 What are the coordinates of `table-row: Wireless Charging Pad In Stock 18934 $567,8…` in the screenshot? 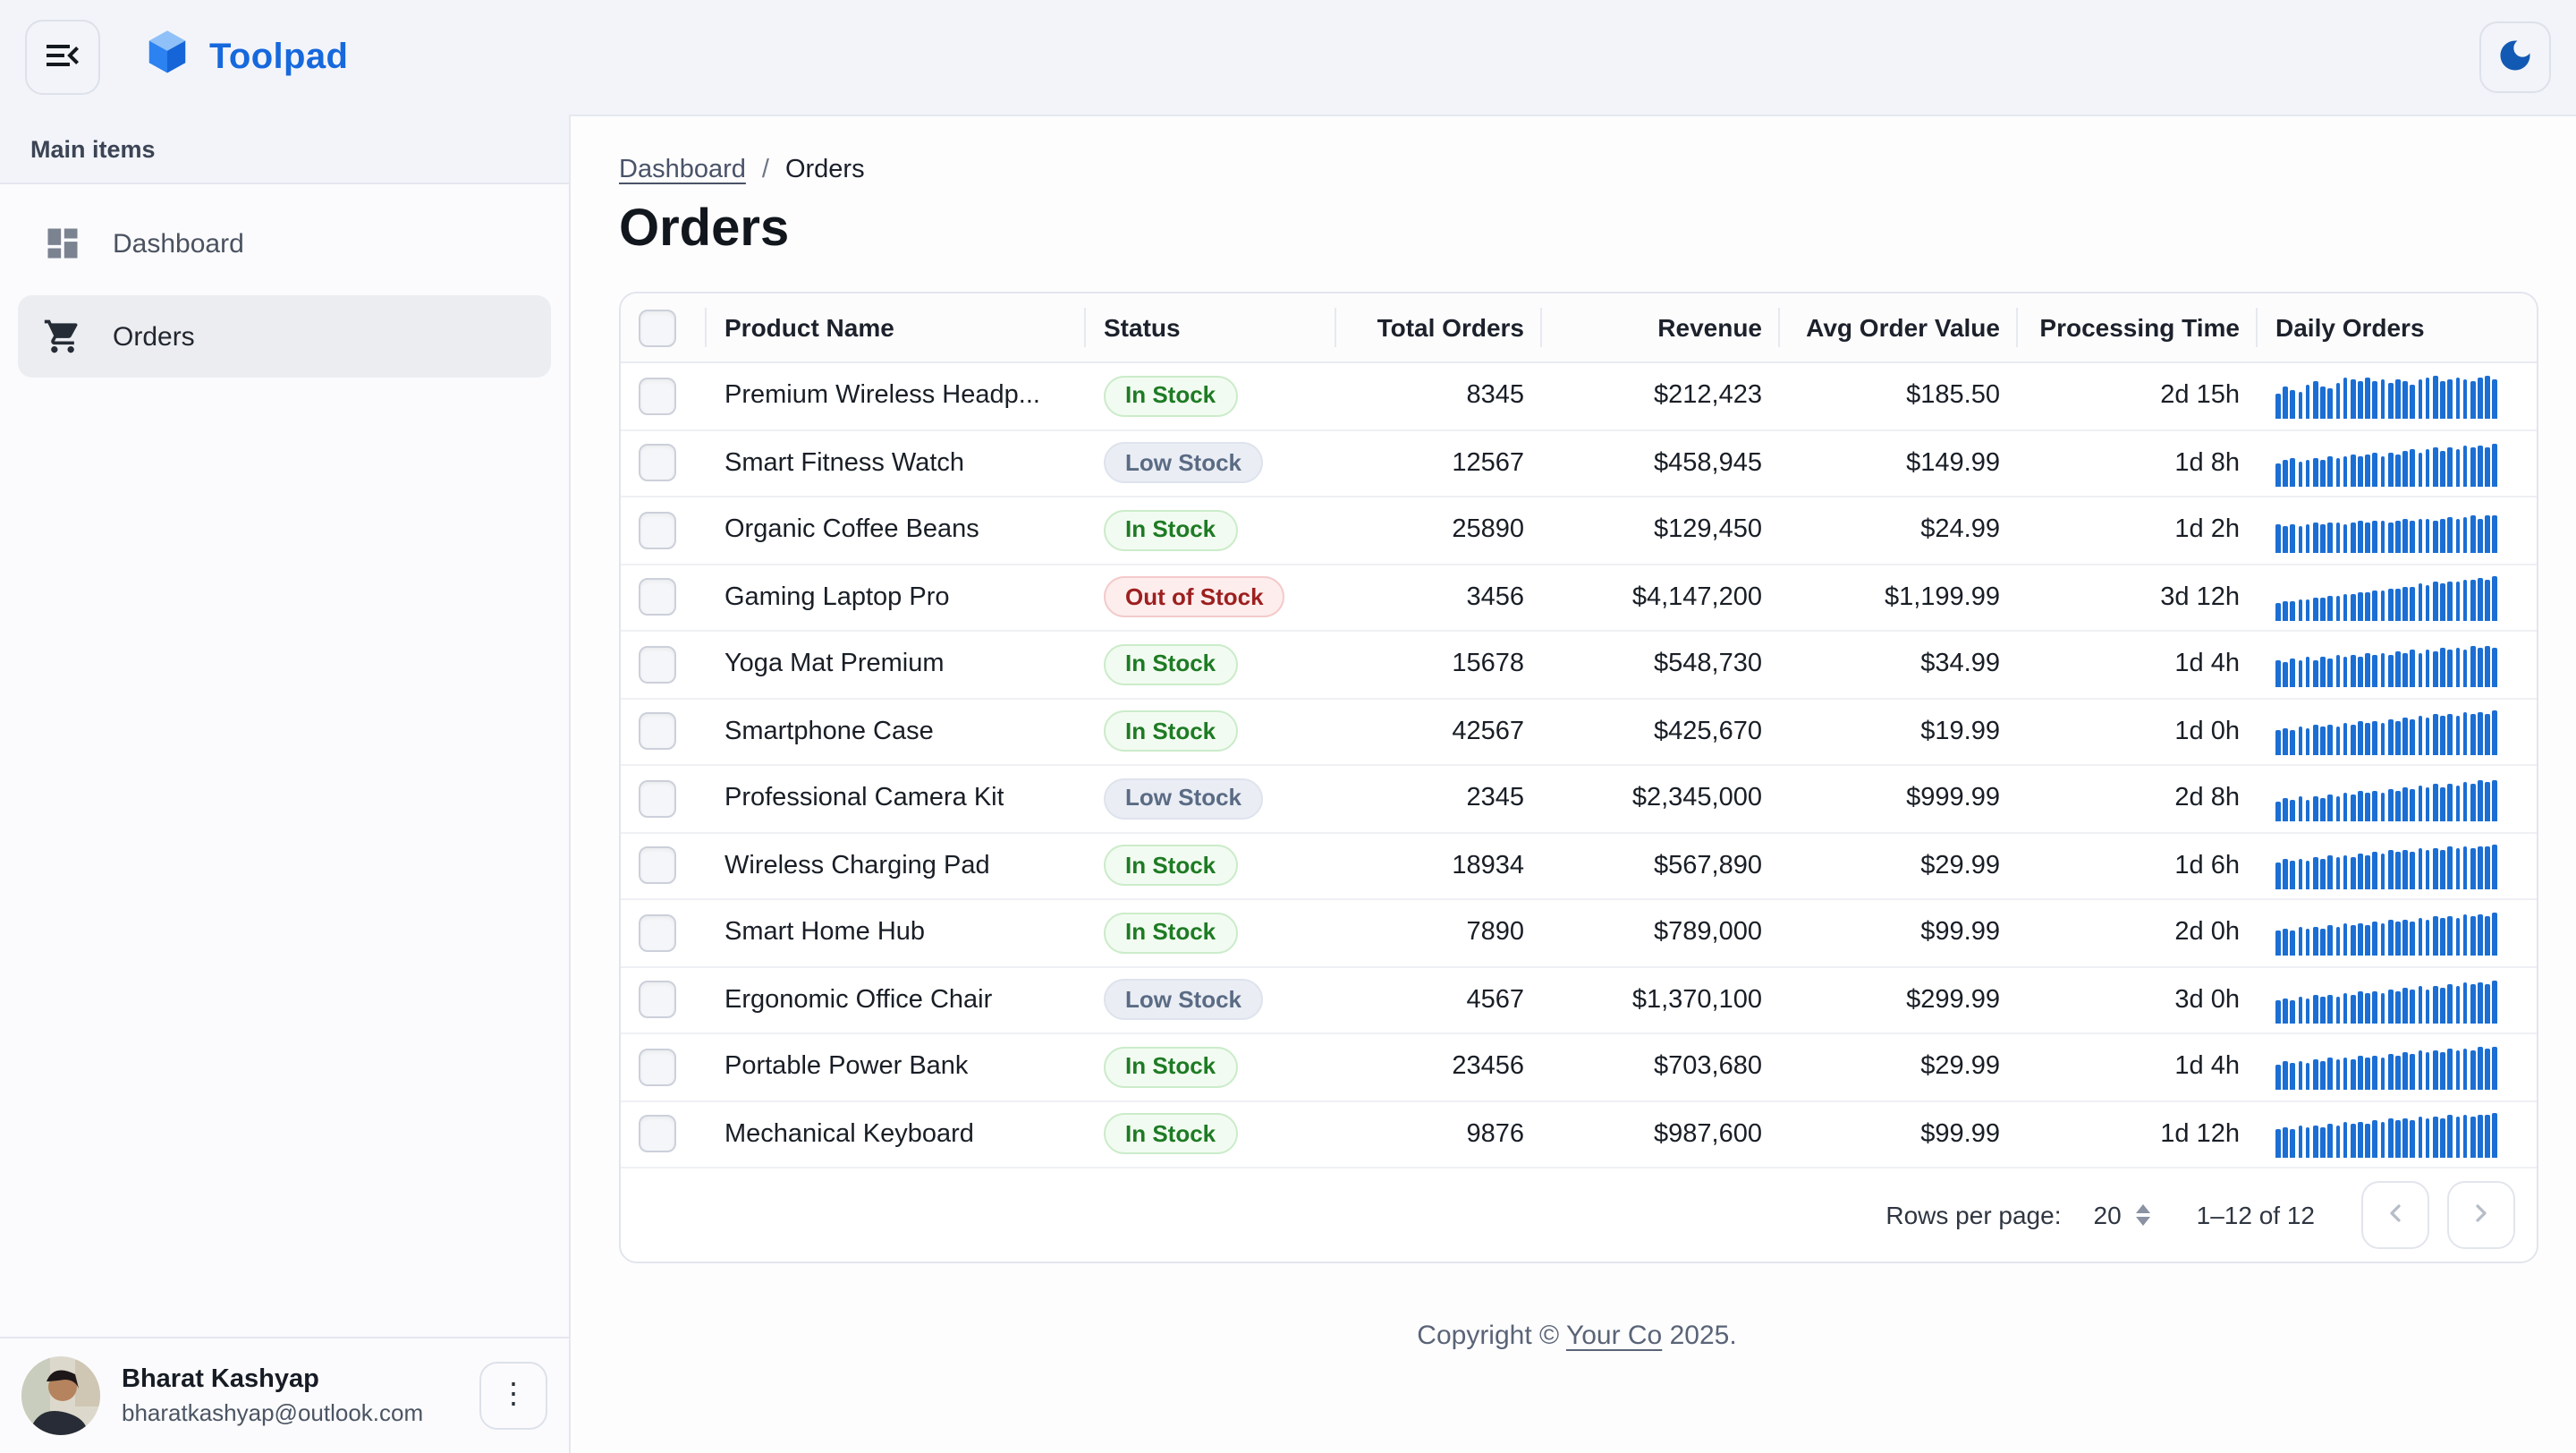 It's located at (1579, 866).